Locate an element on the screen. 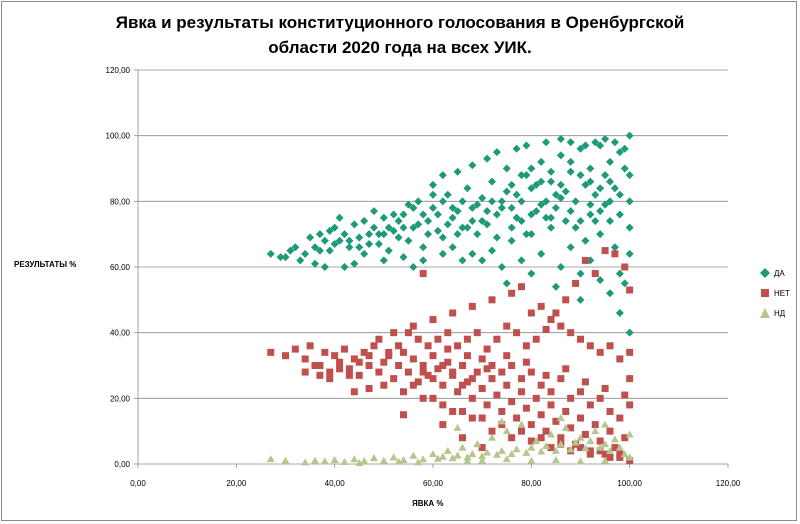 The width and height of the screenshot is (800, 524). x-tick-label: 0,00 is located at coordinates (138, 483).